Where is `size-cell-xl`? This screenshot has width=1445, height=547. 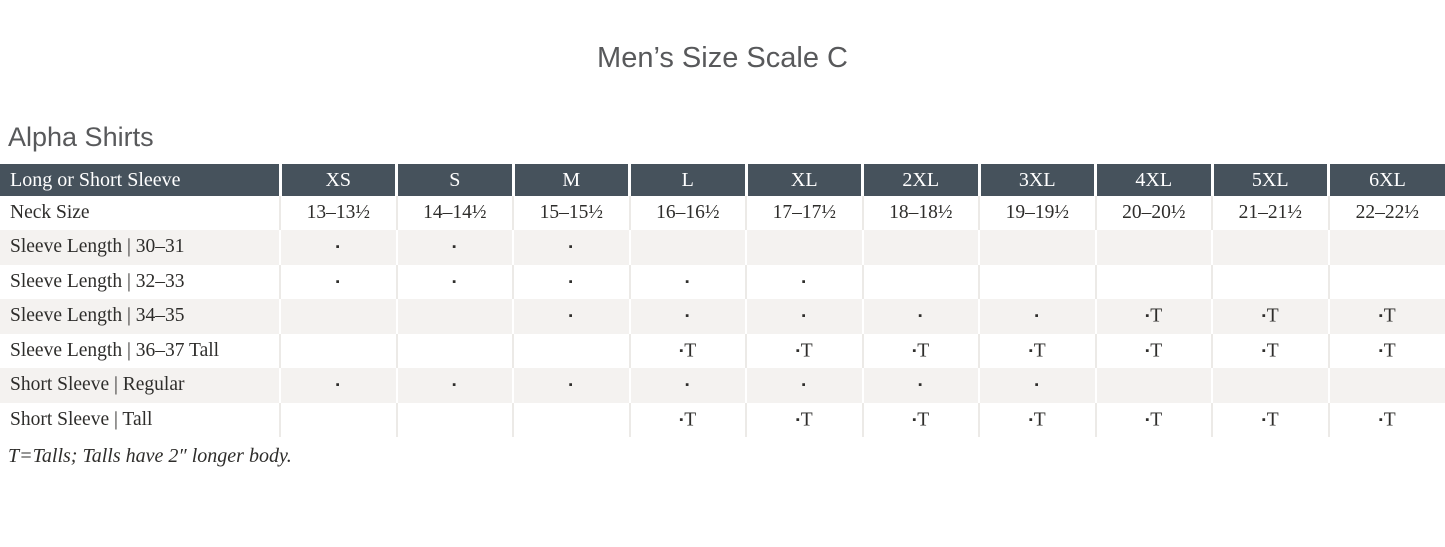
size-cell-xl is located at coordinates (804, 247).